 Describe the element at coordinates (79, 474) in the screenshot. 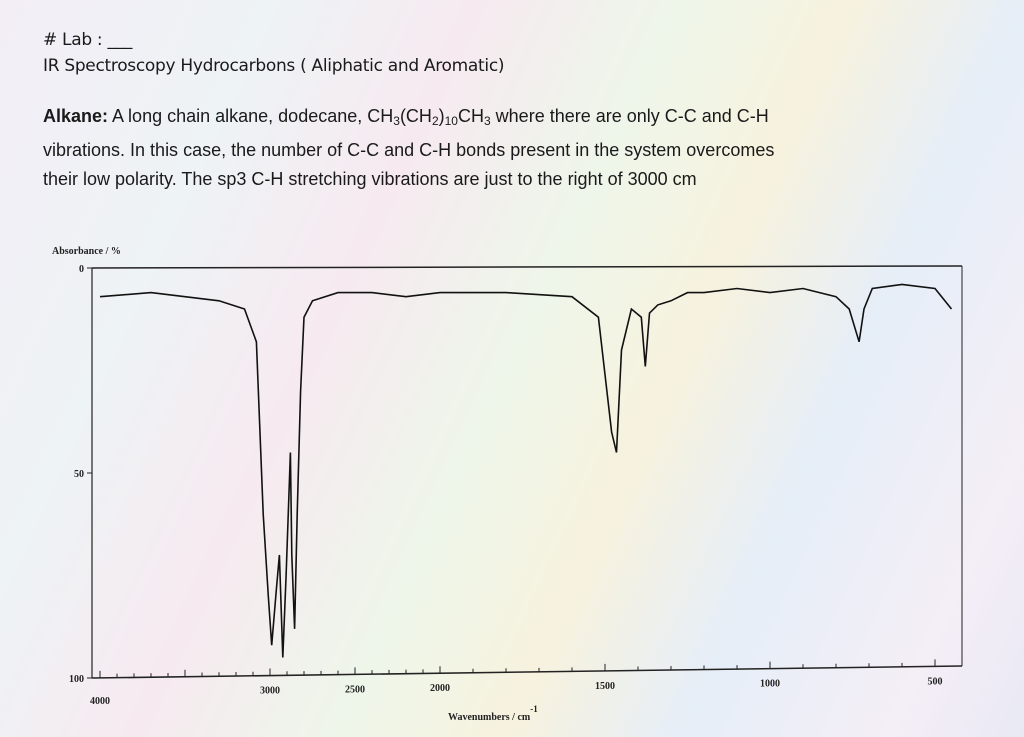

I see `y-tick-label: 50` at that location.